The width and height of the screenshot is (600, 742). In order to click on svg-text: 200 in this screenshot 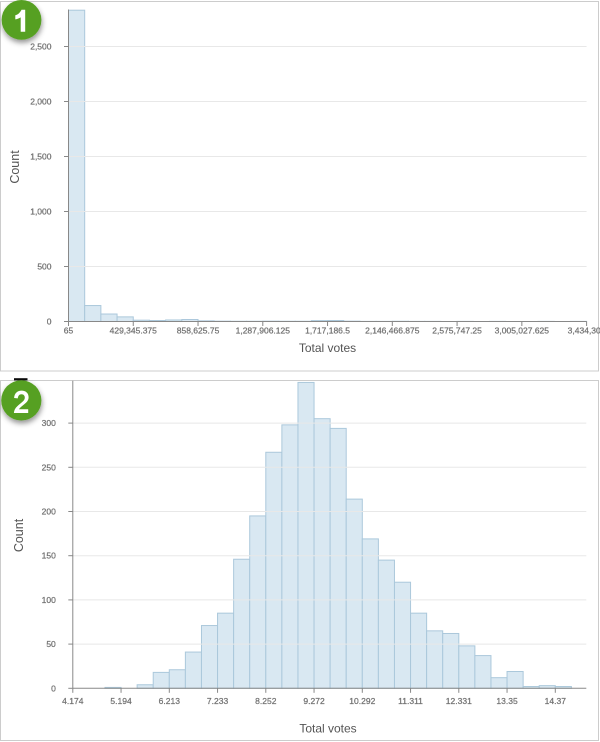, I will do `click(49, 512)`.